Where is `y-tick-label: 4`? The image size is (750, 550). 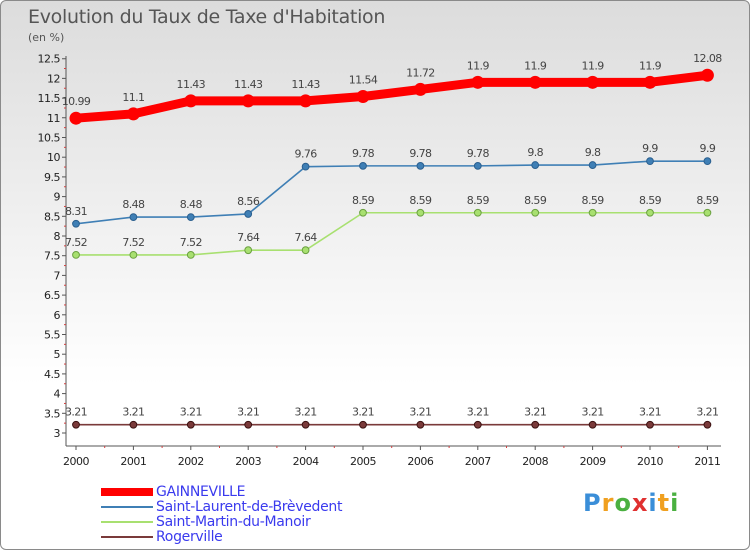 y-tick-label: 4 is located at coordinates (57, 394).